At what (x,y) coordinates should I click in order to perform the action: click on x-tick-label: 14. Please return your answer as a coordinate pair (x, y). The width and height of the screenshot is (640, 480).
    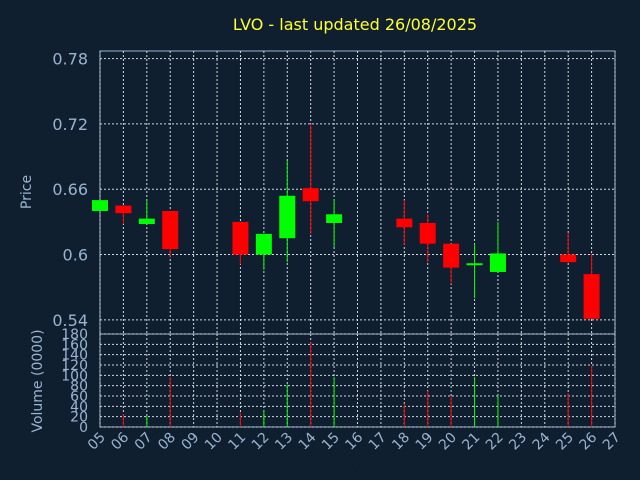
    Looking at the image, I should click on (308, 441).